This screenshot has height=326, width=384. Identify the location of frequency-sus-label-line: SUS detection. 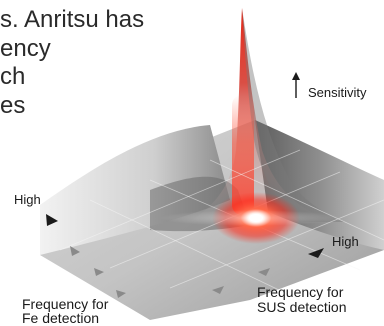
(302, 307).